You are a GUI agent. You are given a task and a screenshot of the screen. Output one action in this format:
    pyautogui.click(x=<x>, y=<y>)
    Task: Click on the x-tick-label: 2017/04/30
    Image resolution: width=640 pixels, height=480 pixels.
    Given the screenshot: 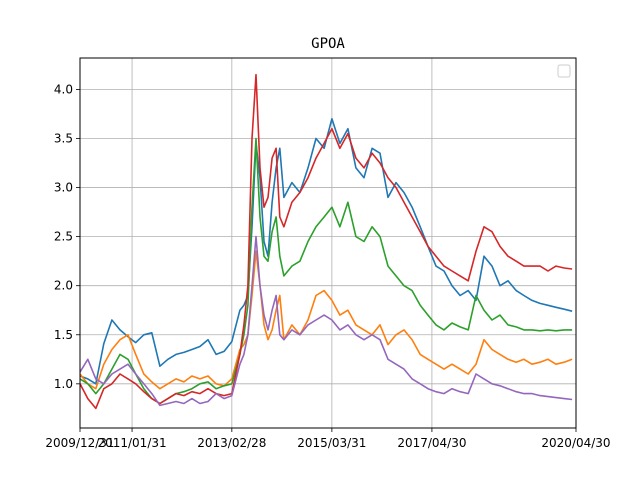 What is the action you would take?
    pyautogui.click(x=431, y=443)
    